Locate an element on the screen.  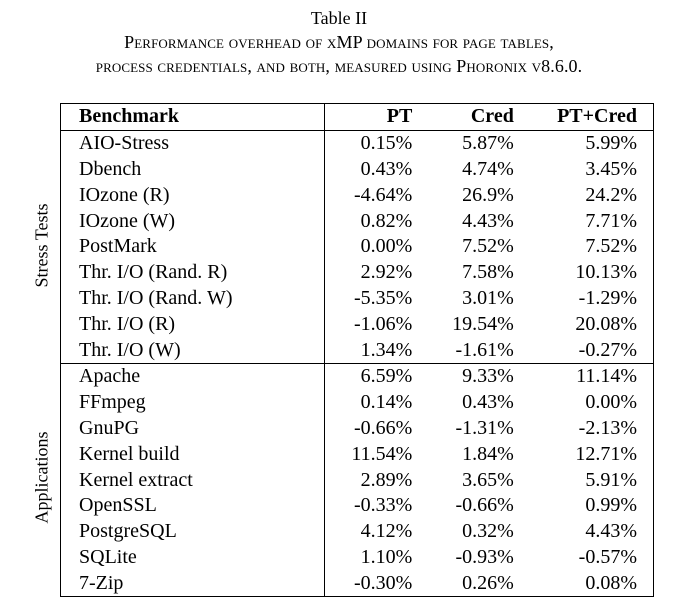
cell-pt-cred: -0.27% is located at coordinates (607, 349).